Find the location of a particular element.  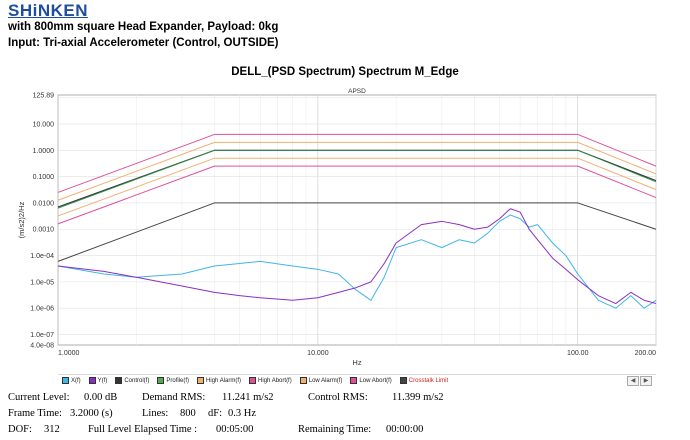

chevron-right-icon: ▶ is located at coordinates (646, 381).